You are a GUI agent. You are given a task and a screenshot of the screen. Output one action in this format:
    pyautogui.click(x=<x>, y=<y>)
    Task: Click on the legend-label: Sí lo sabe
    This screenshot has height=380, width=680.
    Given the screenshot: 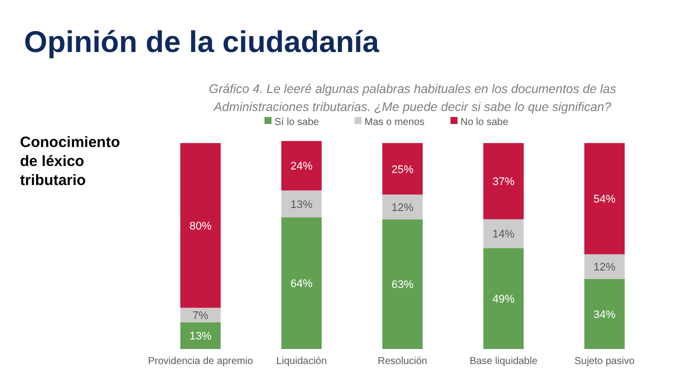 What is the action you would take?
    pyautogui.click(x=297, y=122)
    